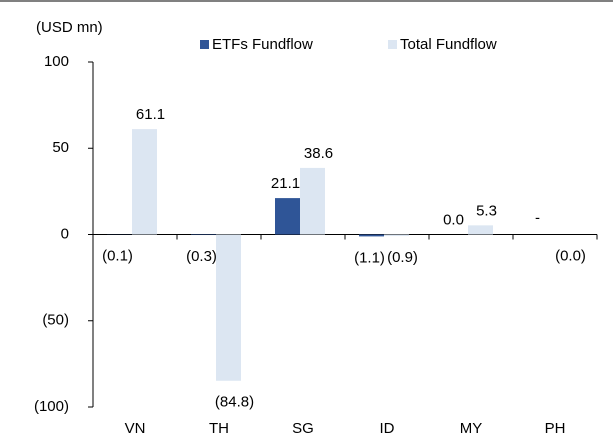  What do you see at coordinates (135, 428) in the screenshot?
I see `x-tick-label: VN` at bounding box center [135, 428].